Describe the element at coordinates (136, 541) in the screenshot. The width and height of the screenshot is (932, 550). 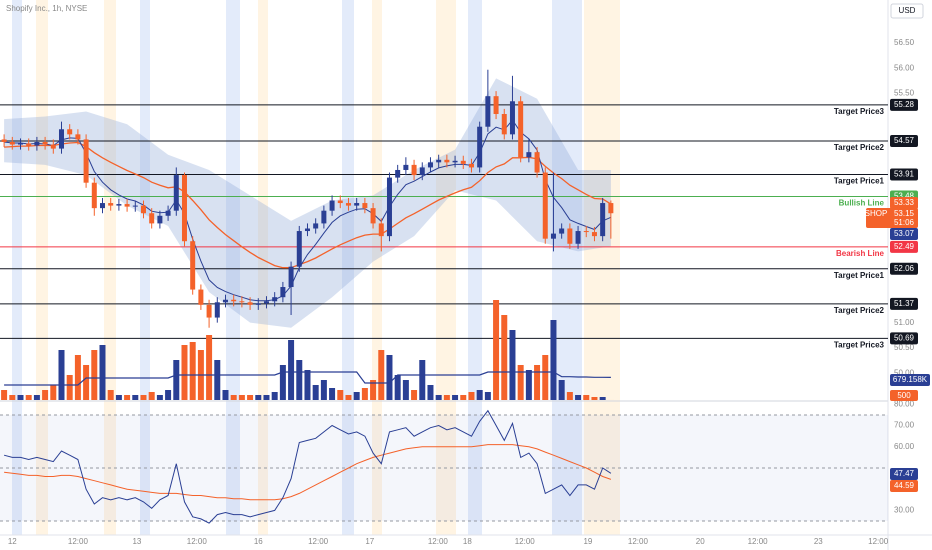
I see `x-tick-label: 13` at that location.